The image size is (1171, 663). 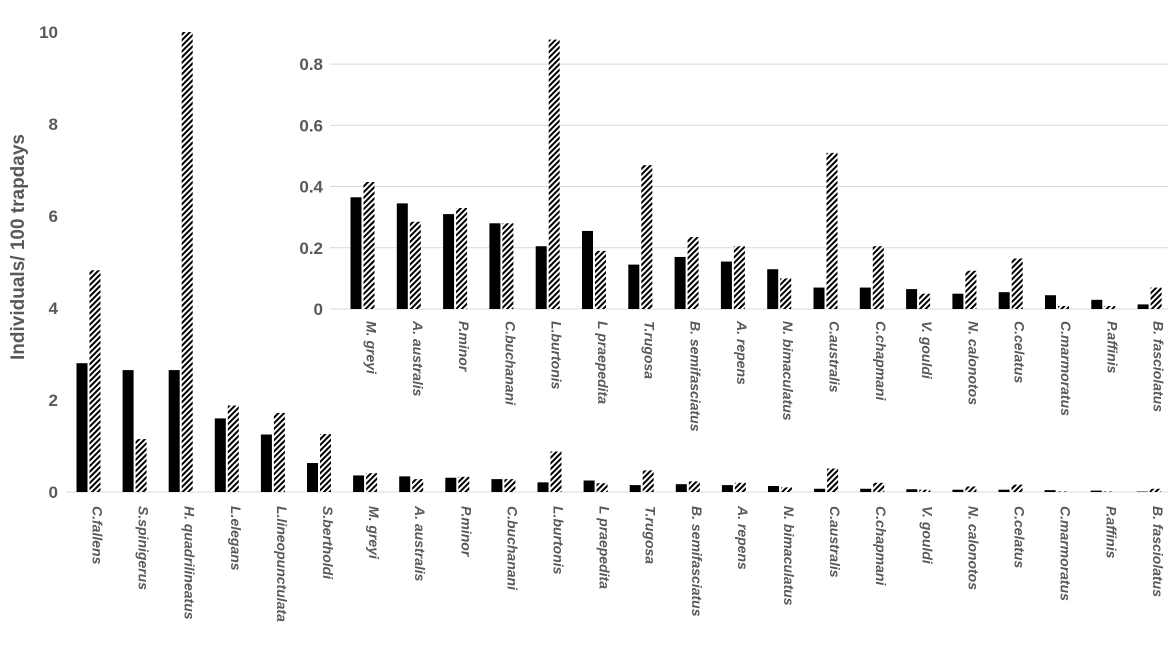 I want to click on main-category-label: S.spinigerus, so click(x=144, y=548).